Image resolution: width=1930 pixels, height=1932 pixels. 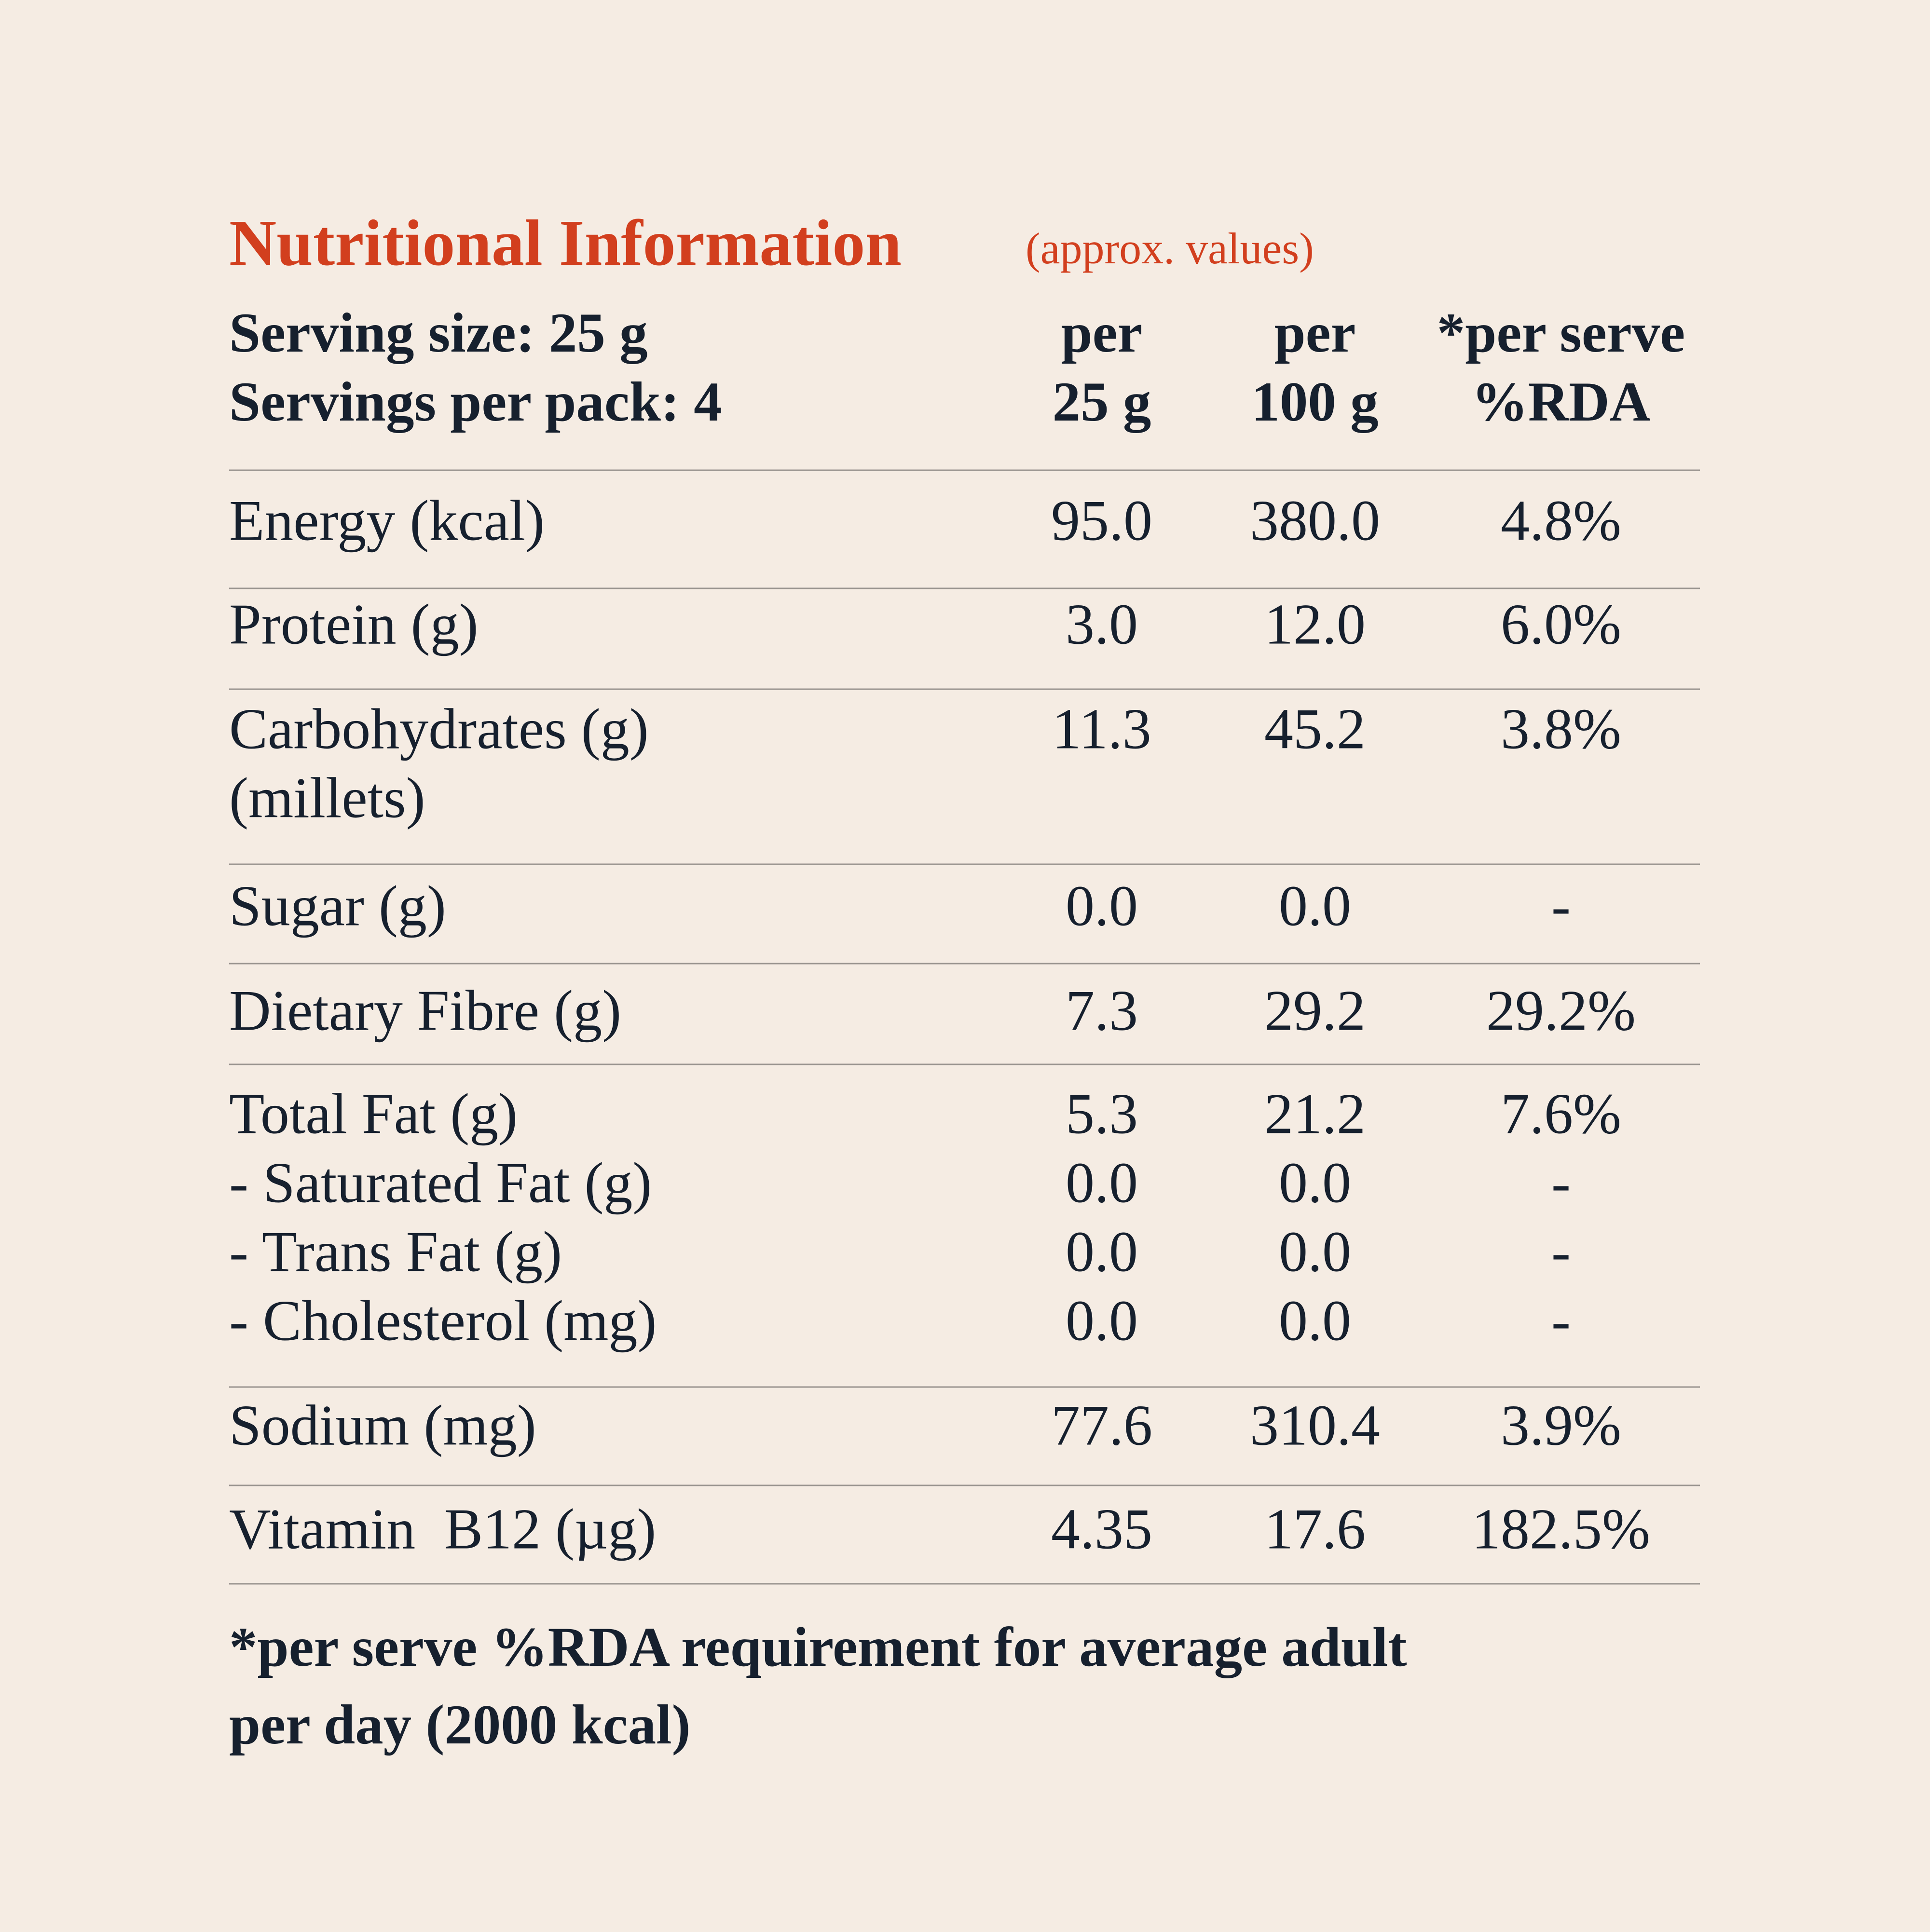 What do you see at coordinates (565, 243) in the screenshot?
I see `title: Nutritional Information` at bounding box center [565, 243].